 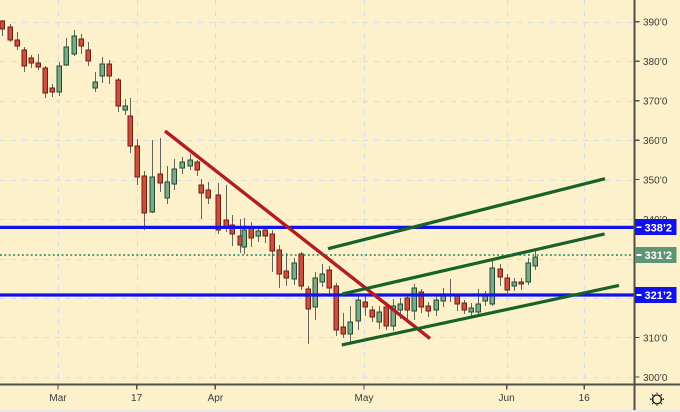 What do you see at coordinates (137, 398) in the screenshot?
I see `svg-text: 17` at bounding box center [137, 398].